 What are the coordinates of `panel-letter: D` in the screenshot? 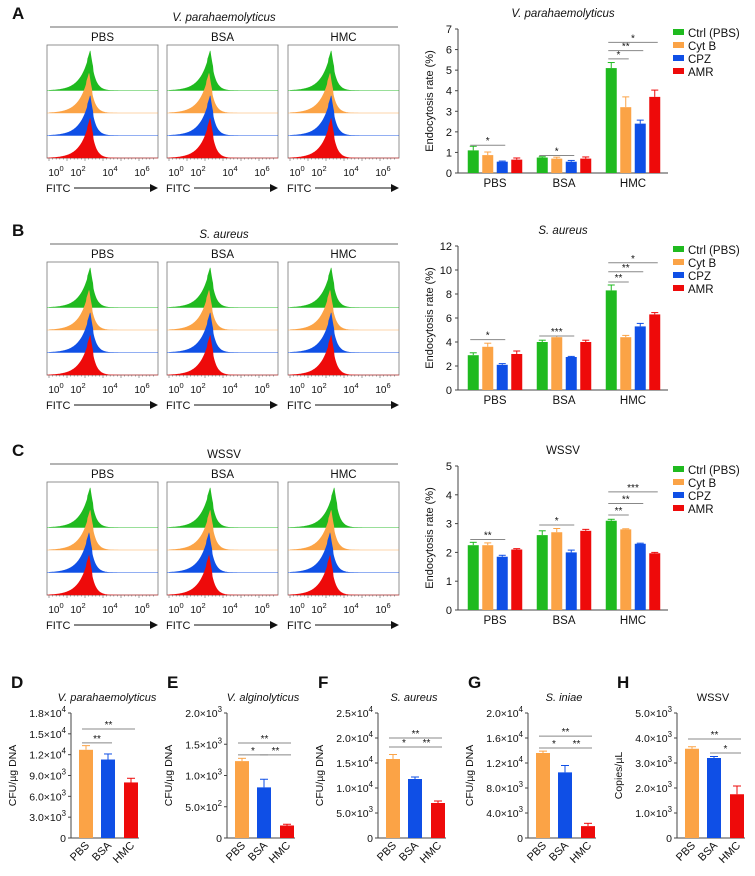 It's located at (17, 682).